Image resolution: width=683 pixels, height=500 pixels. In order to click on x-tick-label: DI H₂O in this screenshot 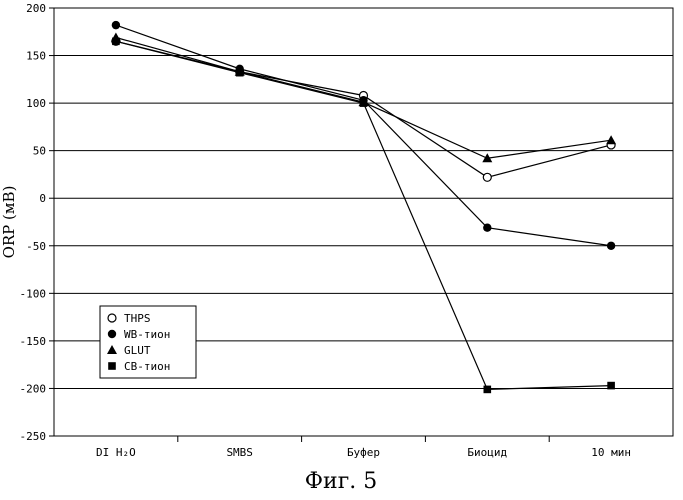, I will do `click(116, 452)`.